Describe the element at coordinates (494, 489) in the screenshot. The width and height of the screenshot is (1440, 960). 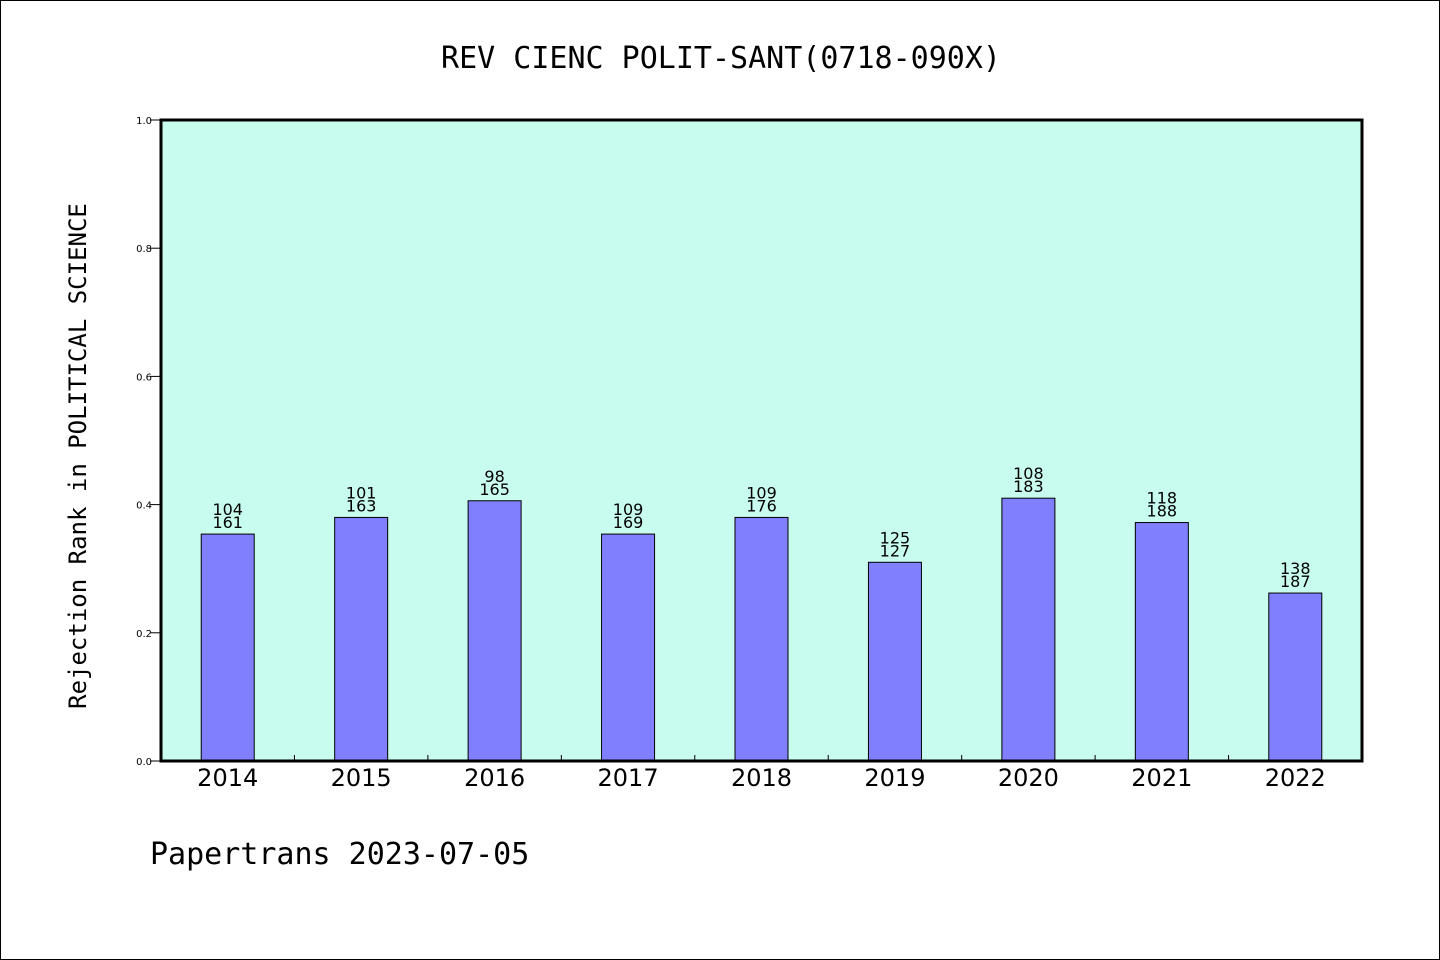
I see `data-label-bottom: 165` at that location.